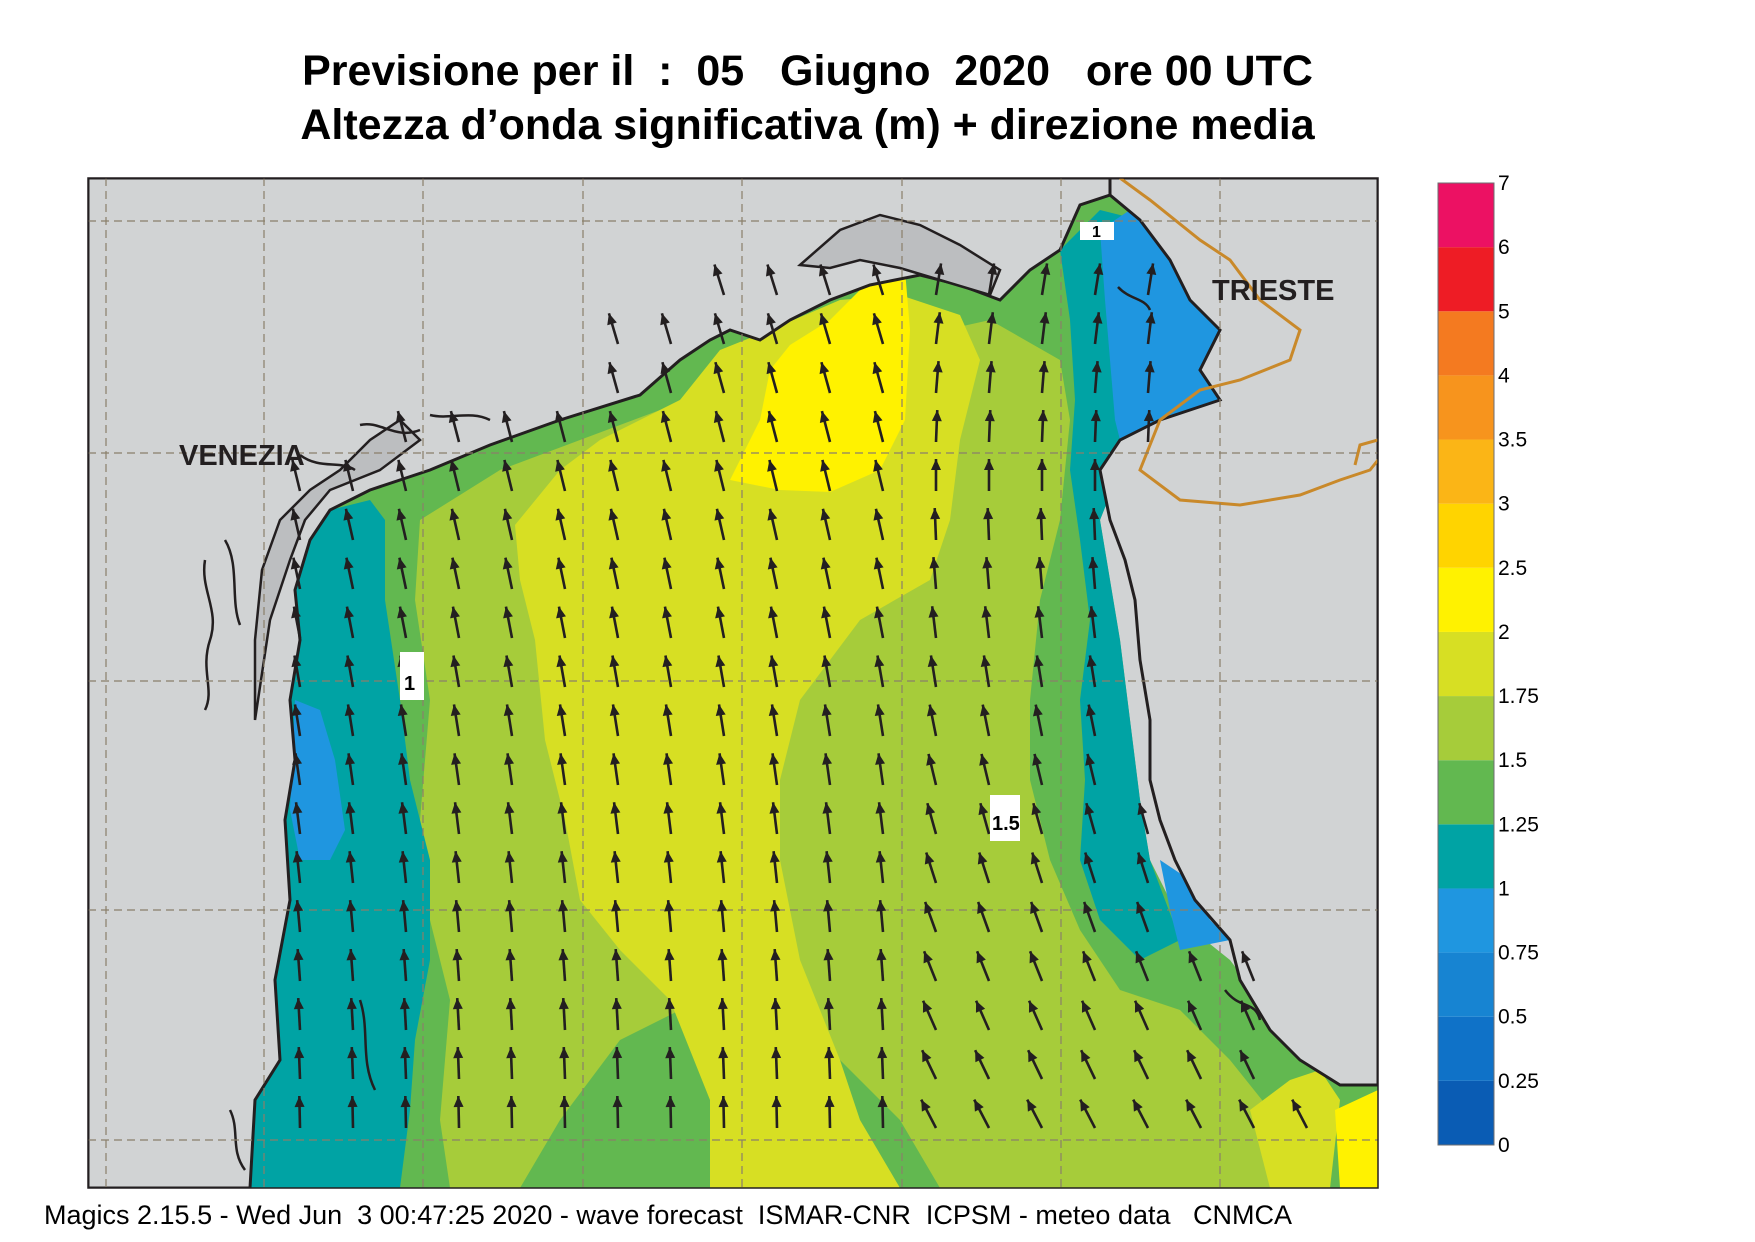 The height and width of the screenshot is (1242, 1755). I want to click on city-label-venezia: VENEZIA, so click(242, 456).